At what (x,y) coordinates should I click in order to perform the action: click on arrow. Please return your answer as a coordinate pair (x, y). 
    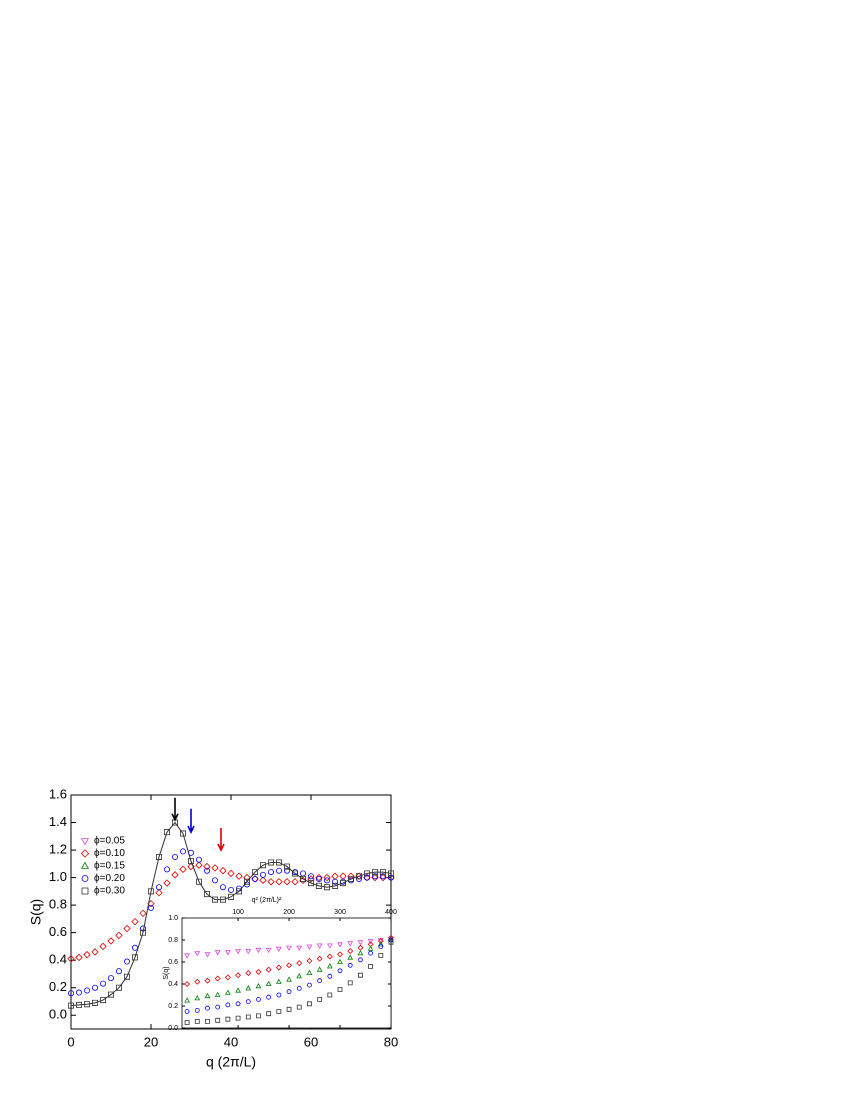
    Looking at the image, I should click on (221, 840).